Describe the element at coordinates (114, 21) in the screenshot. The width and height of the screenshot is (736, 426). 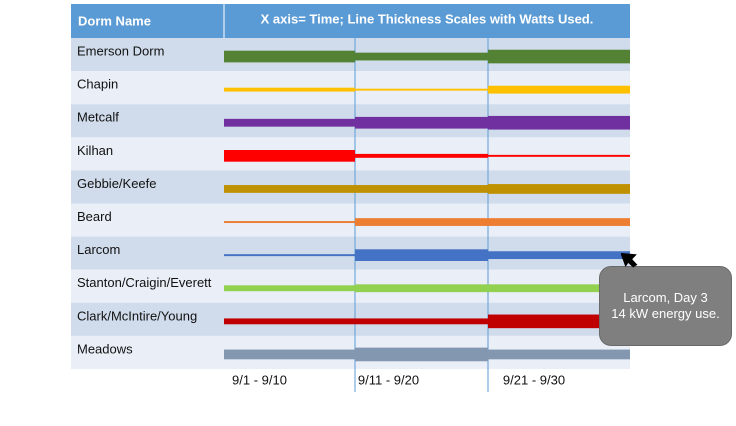
I see `header-col1: Dorm Name` at that location.